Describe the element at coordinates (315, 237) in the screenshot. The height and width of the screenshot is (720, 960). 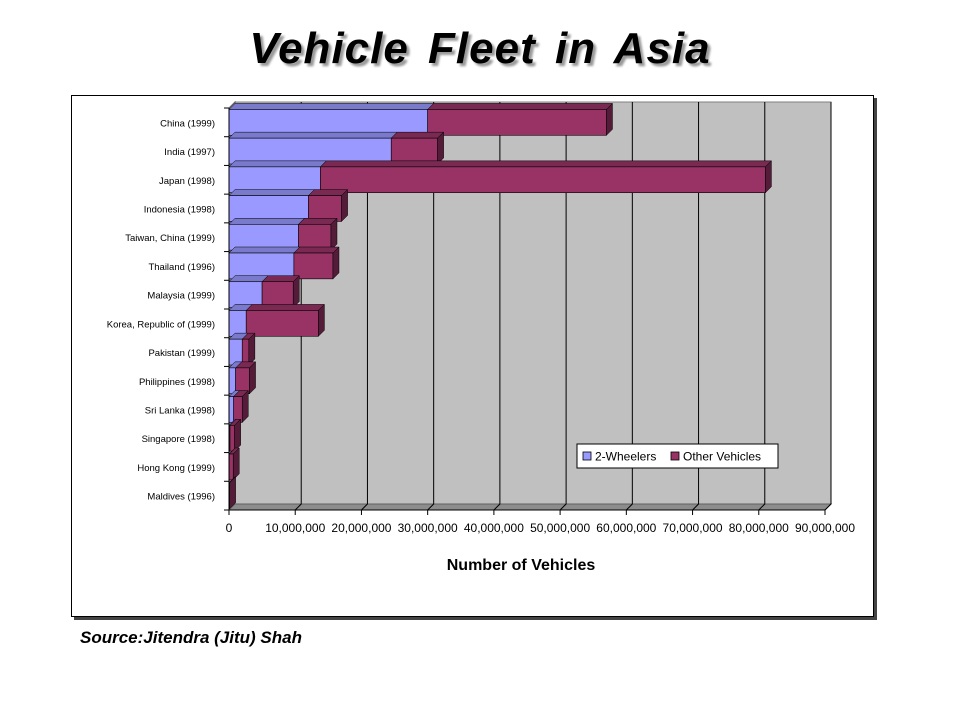
I see `bar-taiwan-china-1999-other-vehicles` at that location.